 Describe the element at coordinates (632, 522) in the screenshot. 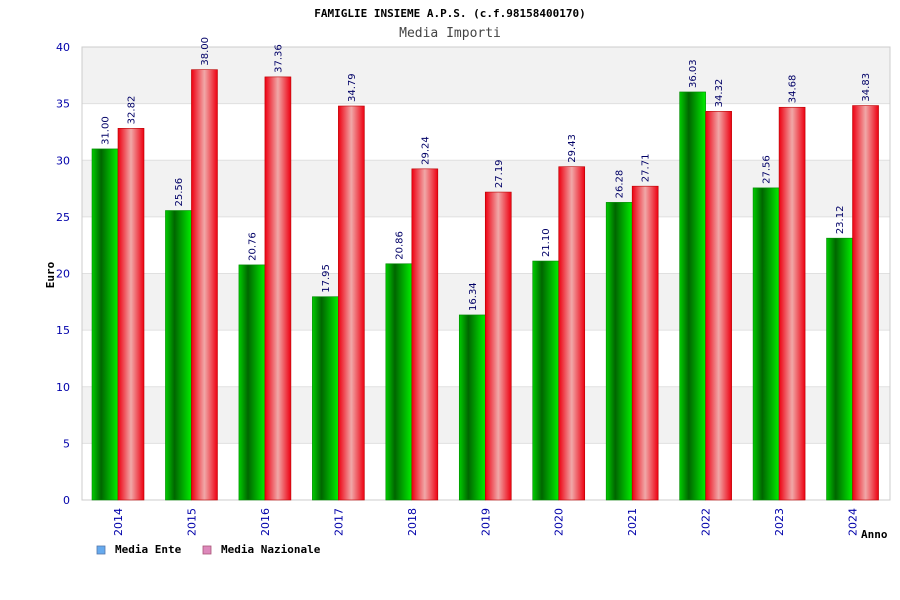

I see `x-tick-label: 2021` at that location.